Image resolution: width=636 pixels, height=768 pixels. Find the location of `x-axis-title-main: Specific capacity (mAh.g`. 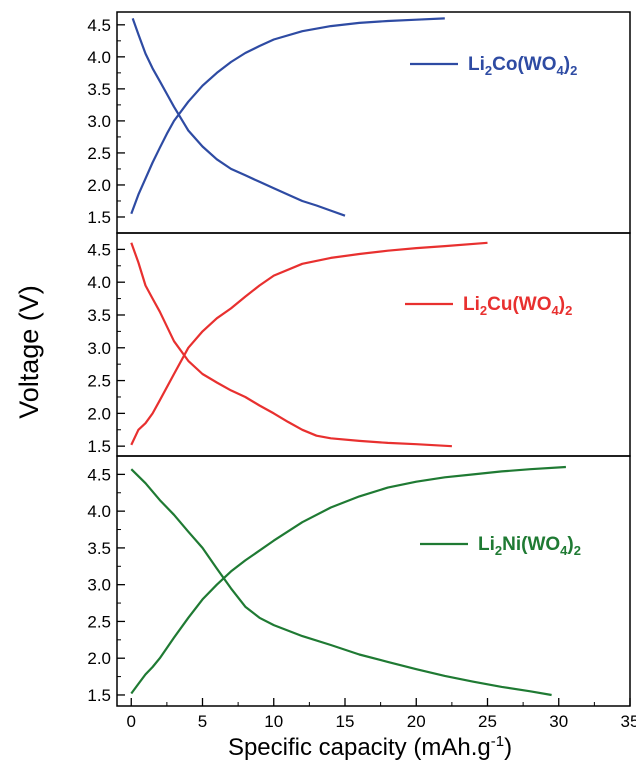

x-axis-title-main: Specific capacity (mAh.g is located at coordinates (359, 747).